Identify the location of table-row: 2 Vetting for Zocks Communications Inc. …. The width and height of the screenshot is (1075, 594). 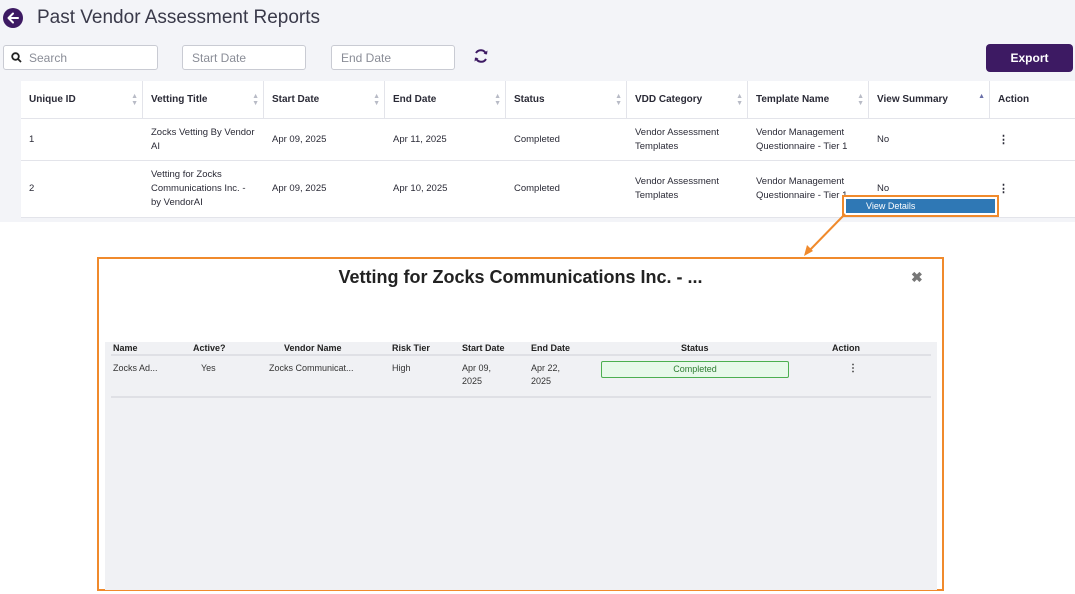
(548, 189).